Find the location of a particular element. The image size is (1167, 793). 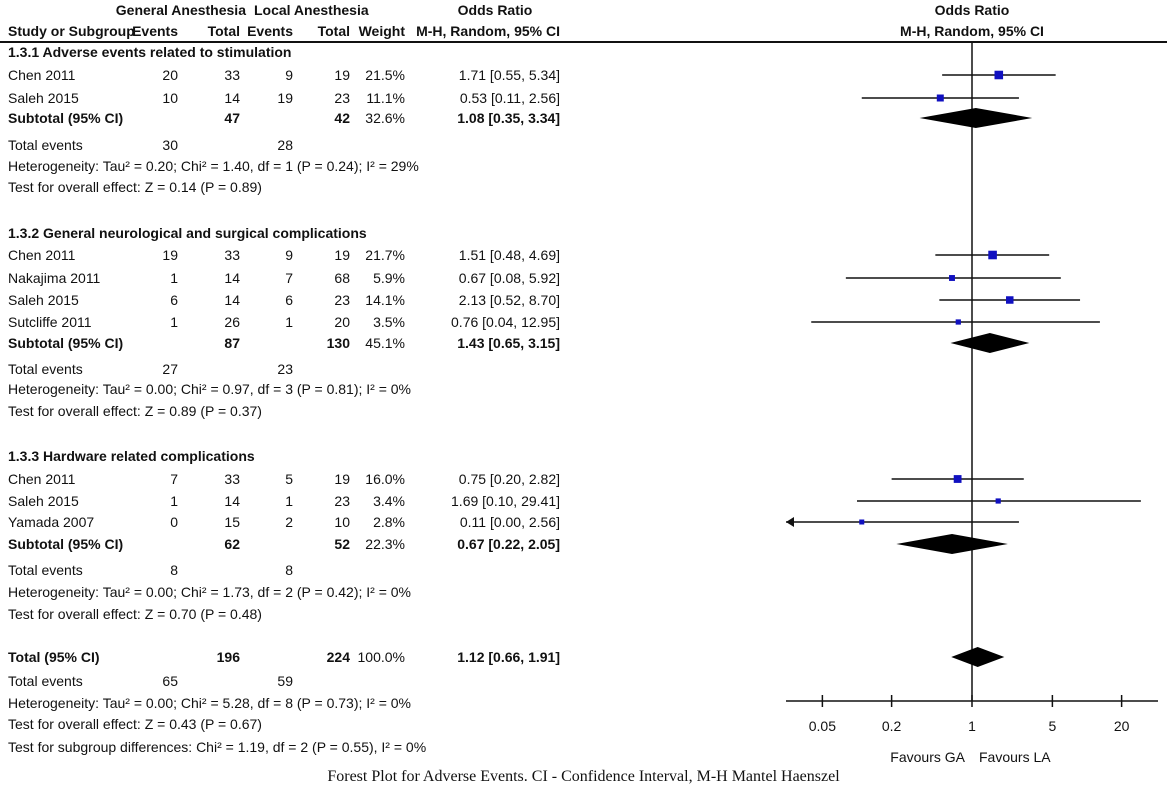

x-tick-label: 5 is located at coordinates (1052, 726).